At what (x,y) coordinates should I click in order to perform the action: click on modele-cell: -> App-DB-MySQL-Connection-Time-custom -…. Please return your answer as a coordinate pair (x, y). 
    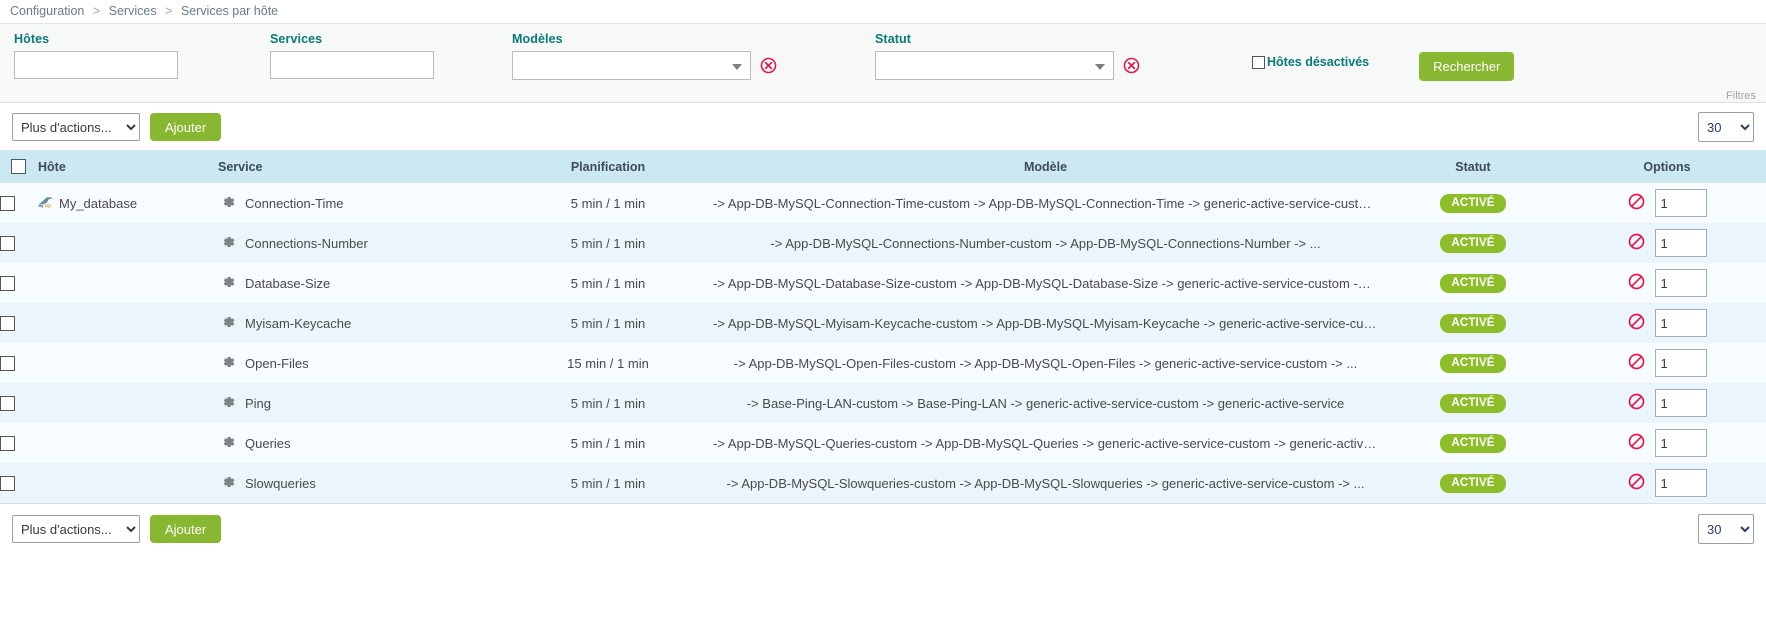
    Looking at the image, I should click on (1045, 203).